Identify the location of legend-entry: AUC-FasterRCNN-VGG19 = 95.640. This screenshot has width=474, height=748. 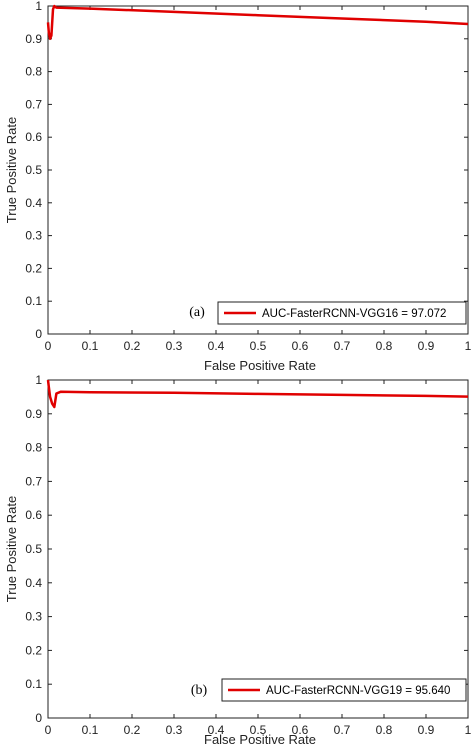
(358, 691).